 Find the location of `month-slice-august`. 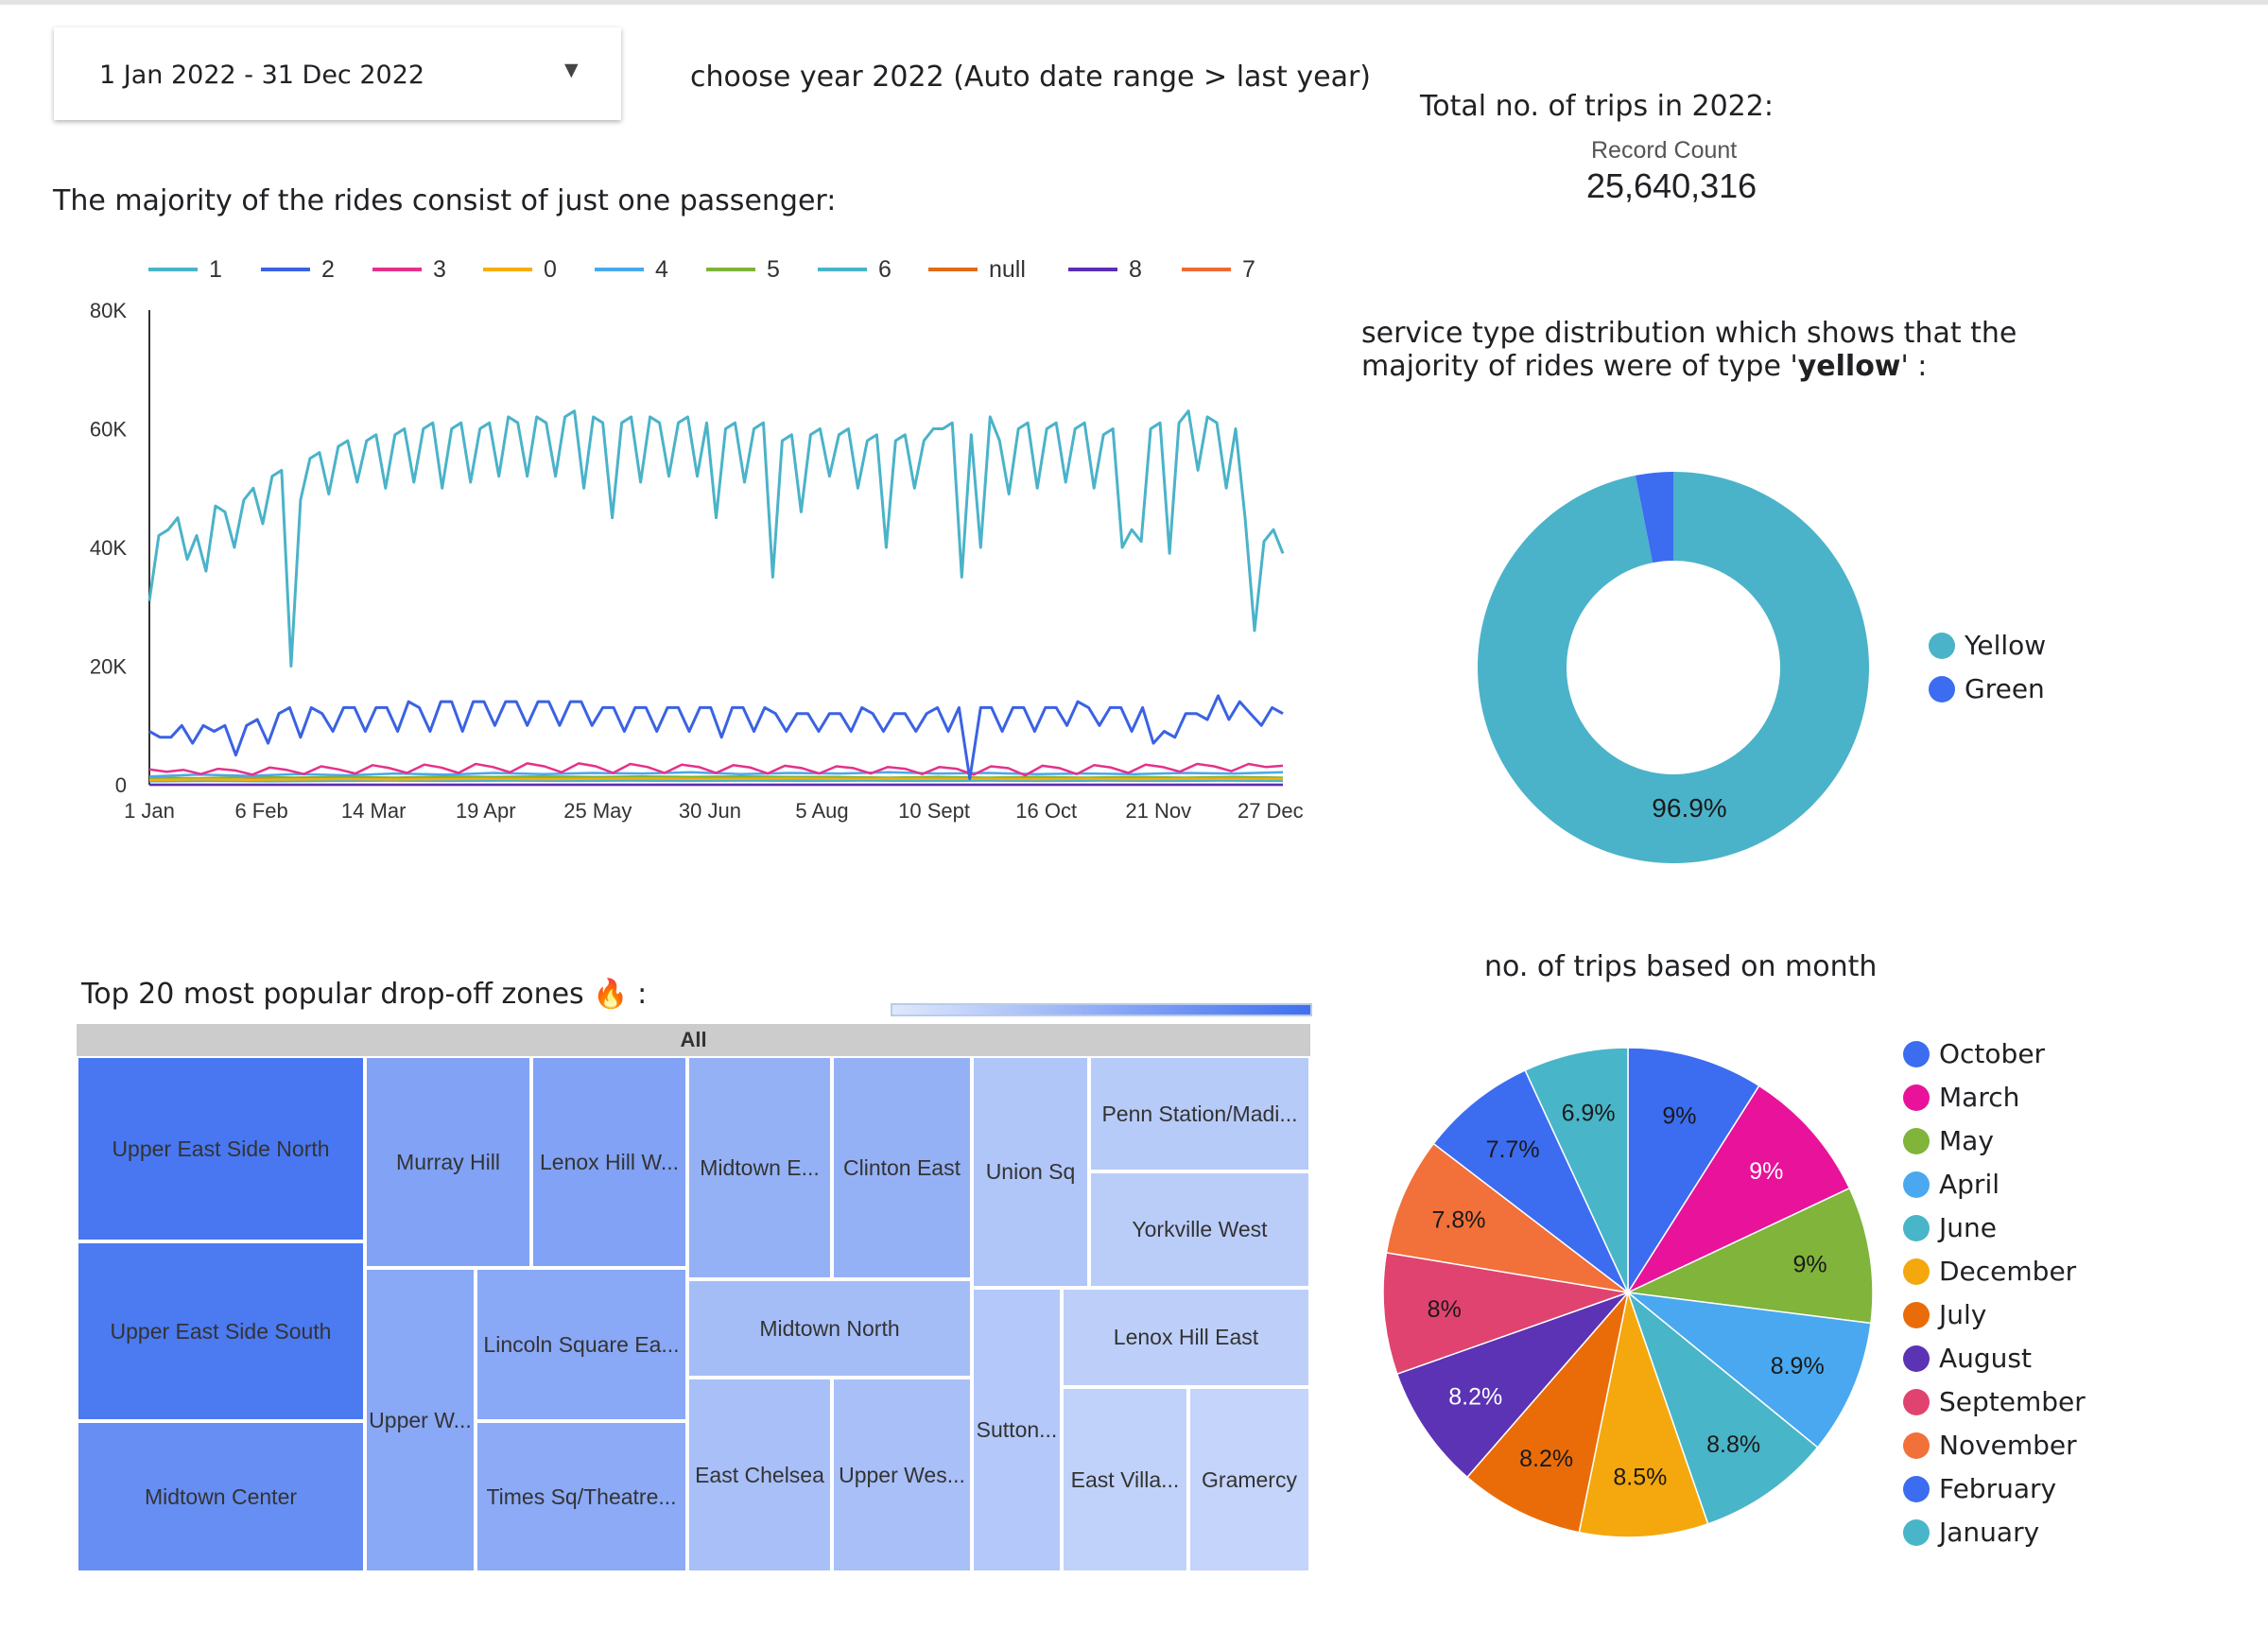

month-slice-august is located at coordinates (1513, 1385).